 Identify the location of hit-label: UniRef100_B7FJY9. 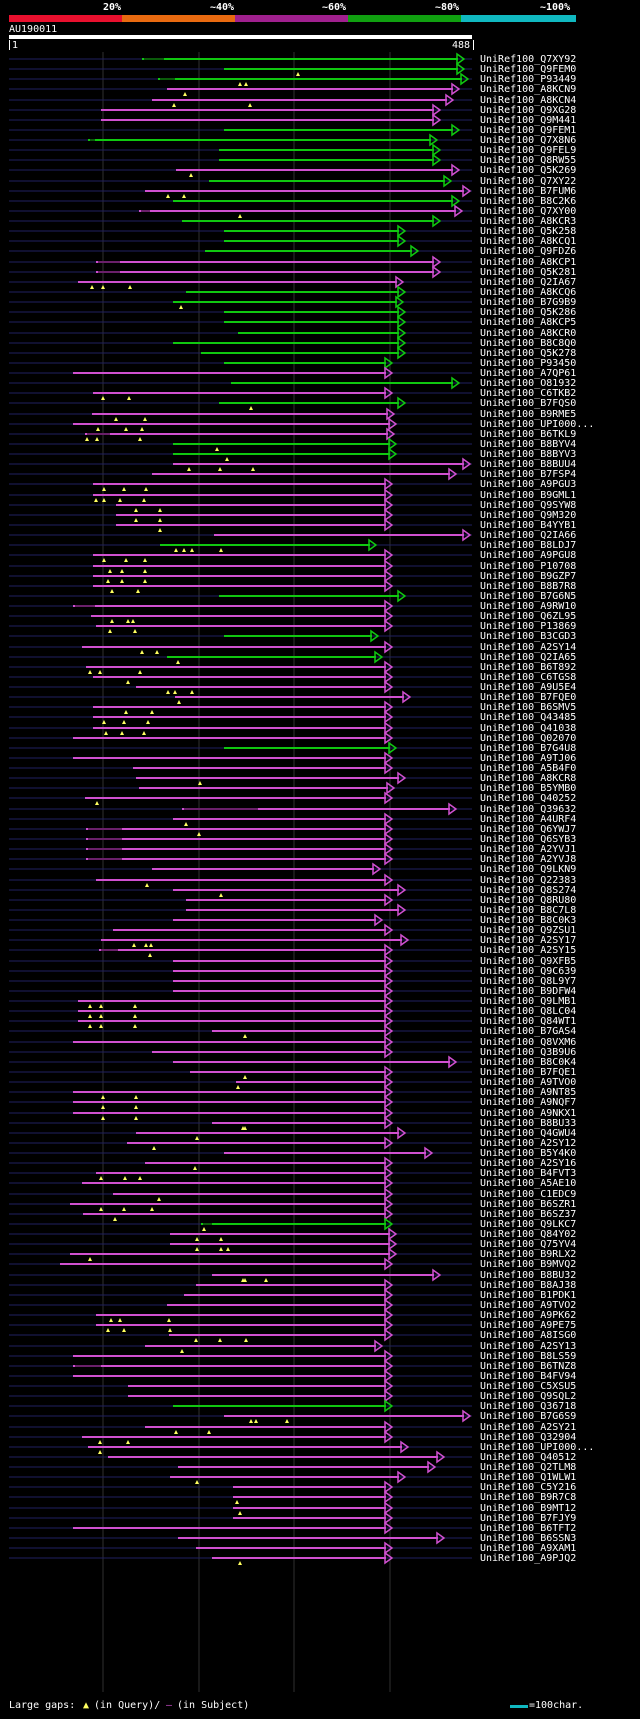
(528, 1518).